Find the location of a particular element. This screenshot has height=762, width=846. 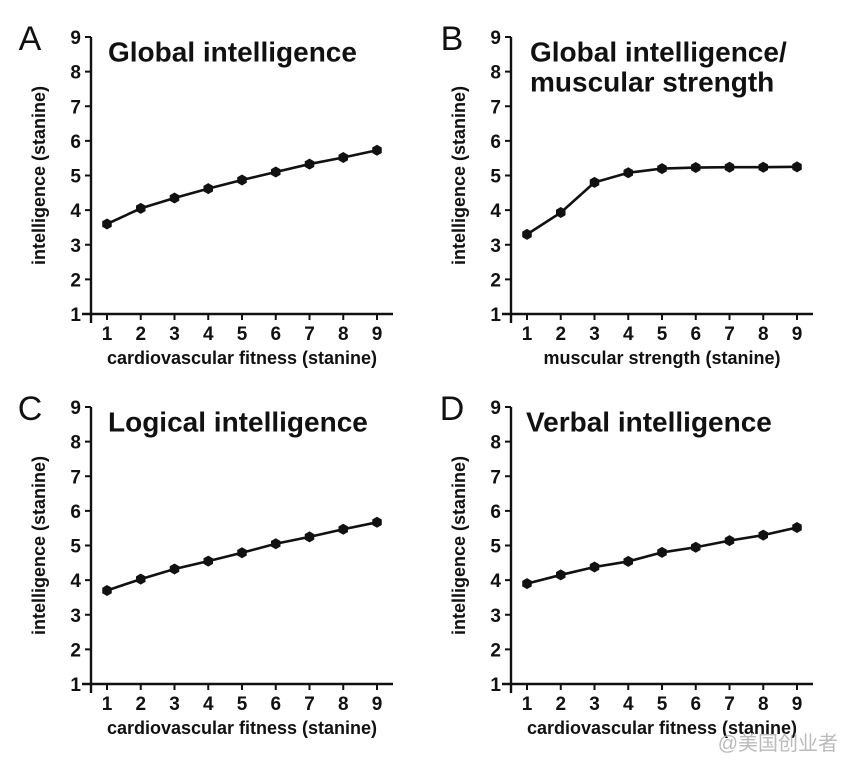

x-tick-label: 5 is located at coordinates (662, 334).